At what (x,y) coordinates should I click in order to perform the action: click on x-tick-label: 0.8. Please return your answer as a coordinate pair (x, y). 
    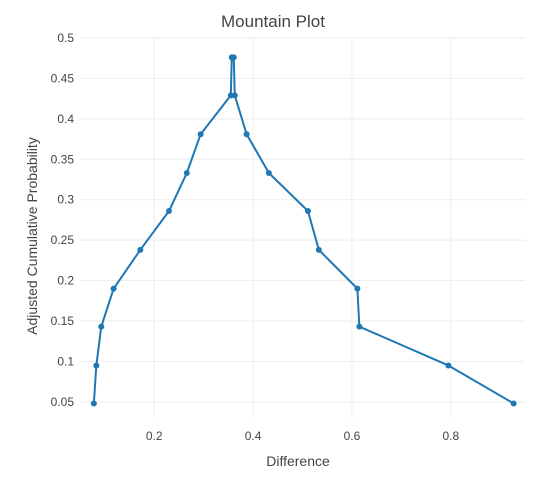
    Looking at the image, I should click on (450, 436).